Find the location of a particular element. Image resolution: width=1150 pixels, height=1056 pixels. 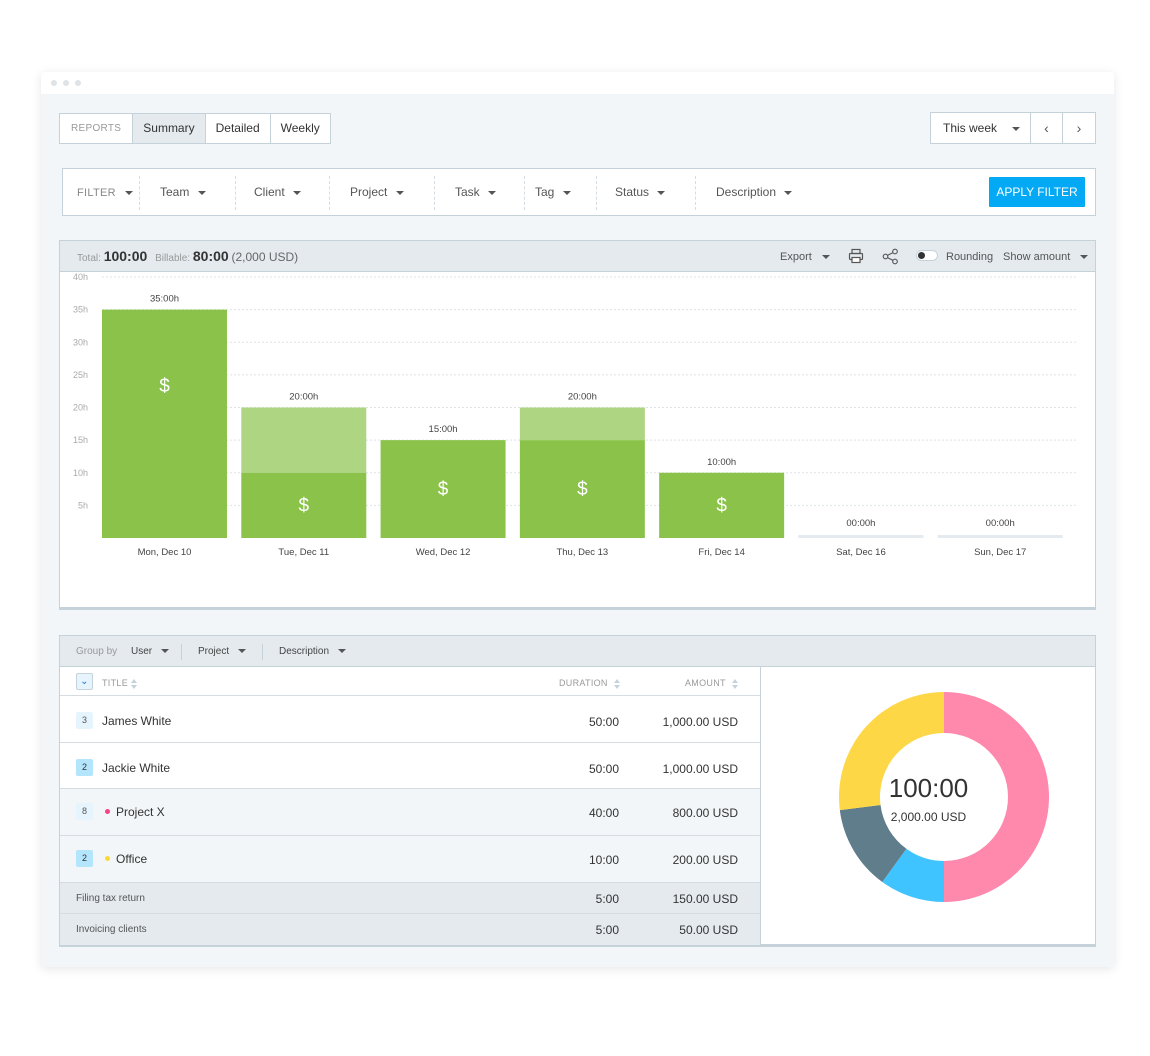

group-by-project-label: Project is located at coordinates (214, 651).